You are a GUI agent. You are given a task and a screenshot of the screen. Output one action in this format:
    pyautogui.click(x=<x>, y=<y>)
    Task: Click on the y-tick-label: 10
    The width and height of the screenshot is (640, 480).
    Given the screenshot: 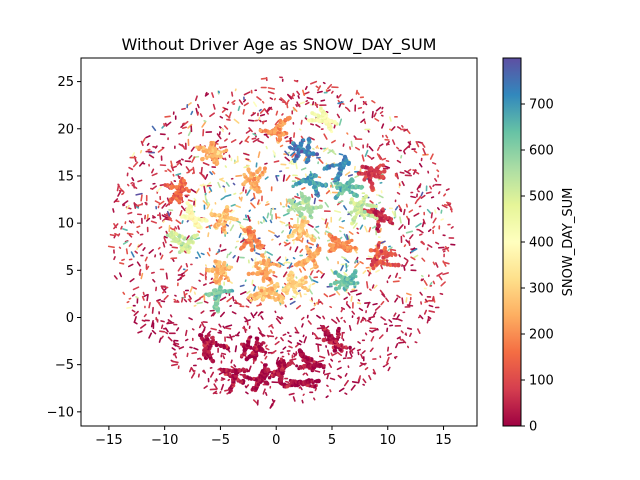 What is the action you would take?
    pyautogui.click(x=65, y=224)
    